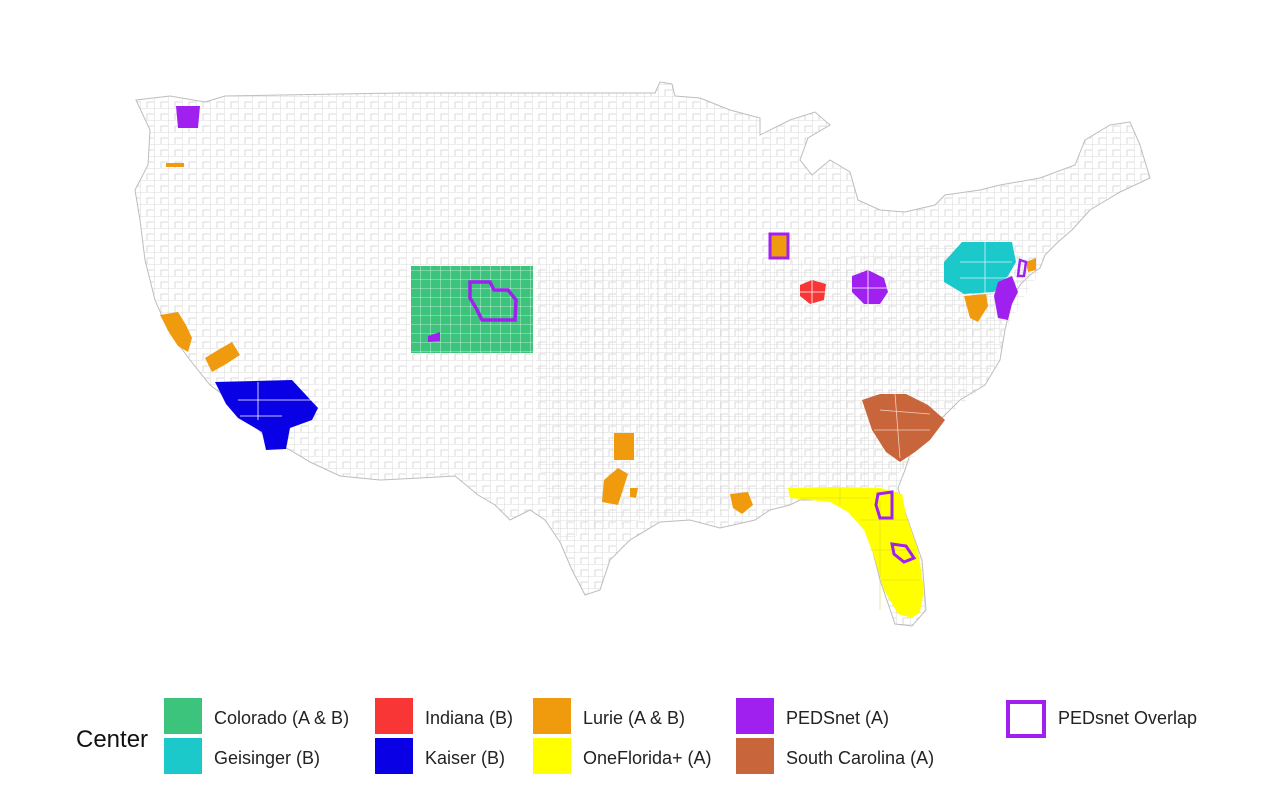  I want to click on legend-label-south-carolina: South Carolina (A), so click(860, 758).